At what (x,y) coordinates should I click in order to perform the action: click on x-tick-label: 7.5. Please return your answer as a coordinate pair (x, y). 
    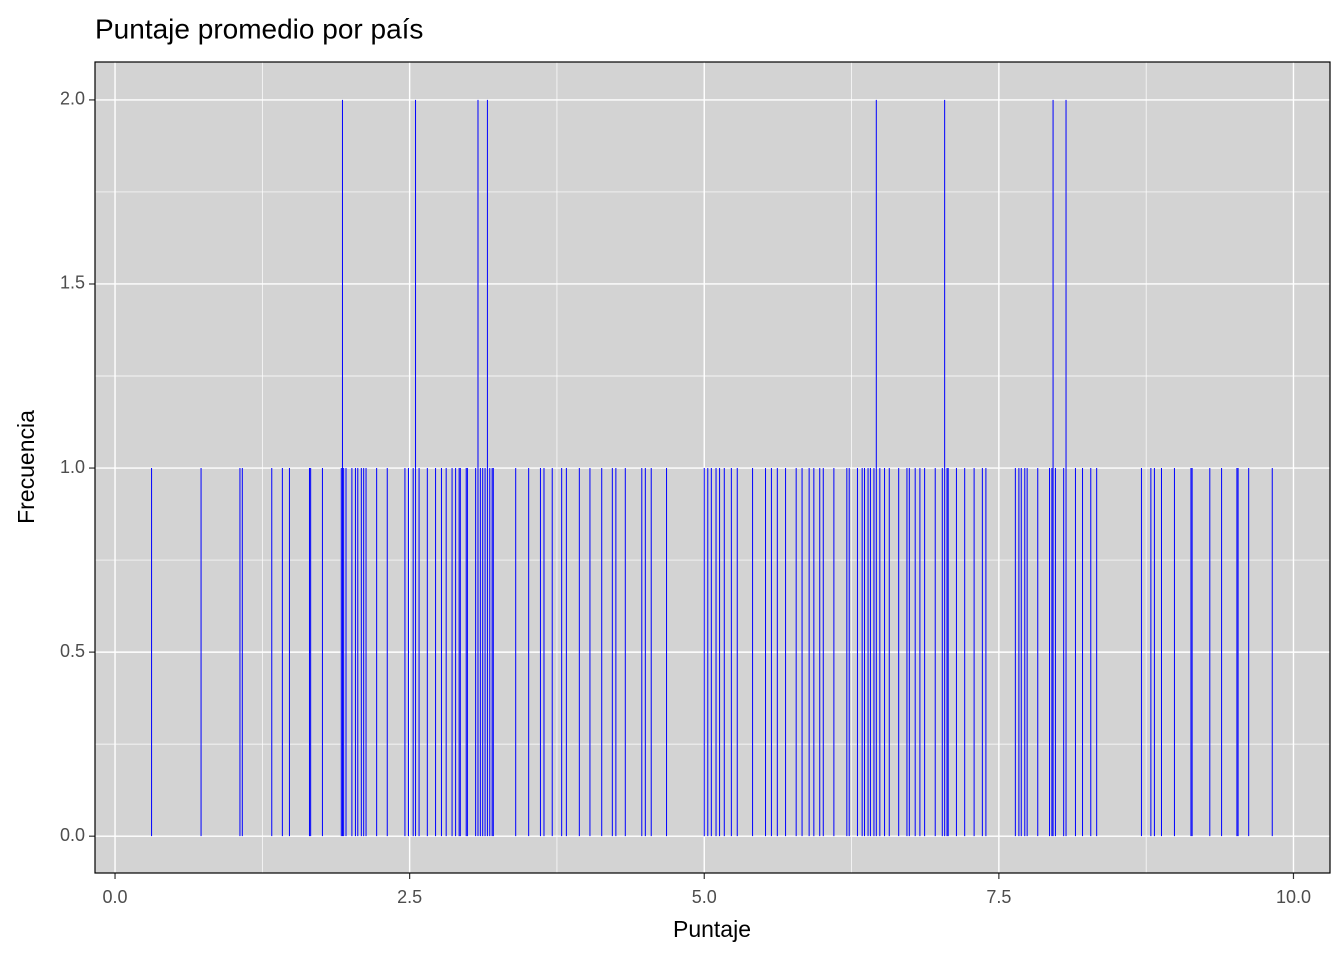
    Looking at the image, I should click on (998, 897).